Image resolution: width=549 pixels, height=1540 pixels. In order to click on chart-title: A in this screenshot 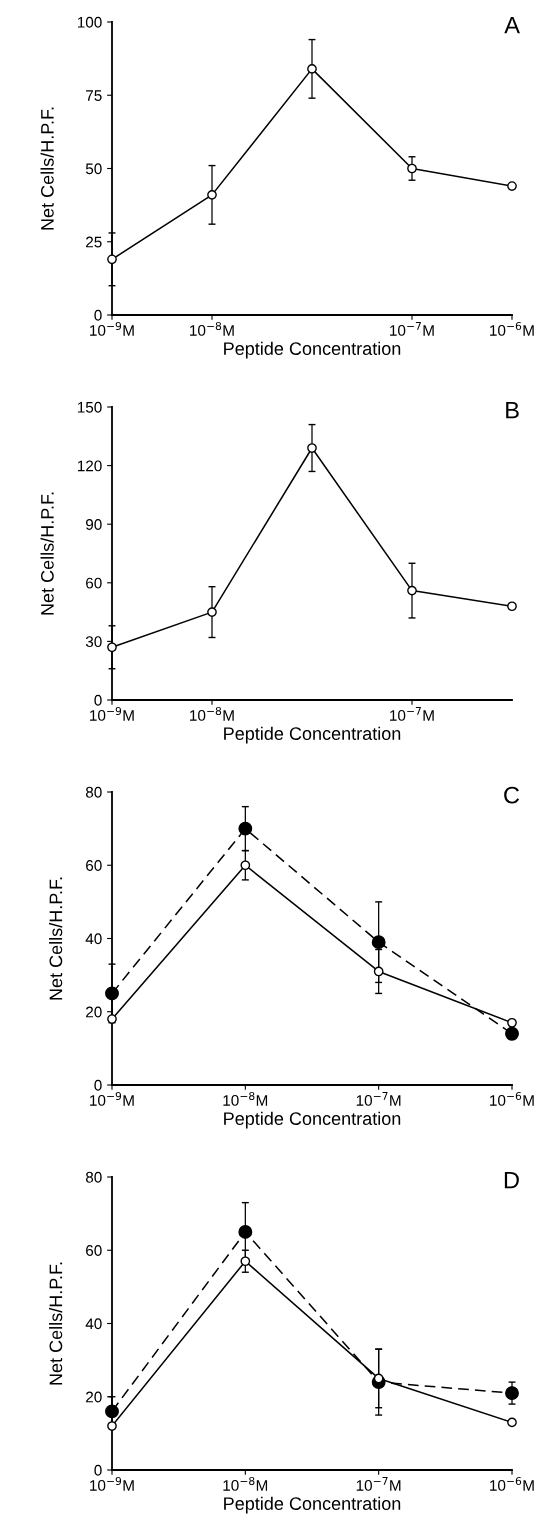, I will do `click(512, 25)`.